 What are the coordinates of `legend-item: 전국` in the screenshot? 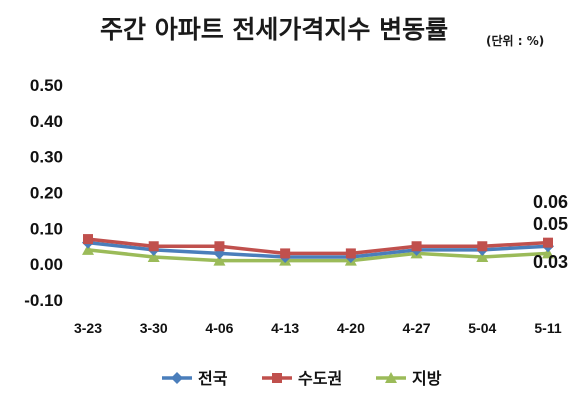 It's located at (195, 378).